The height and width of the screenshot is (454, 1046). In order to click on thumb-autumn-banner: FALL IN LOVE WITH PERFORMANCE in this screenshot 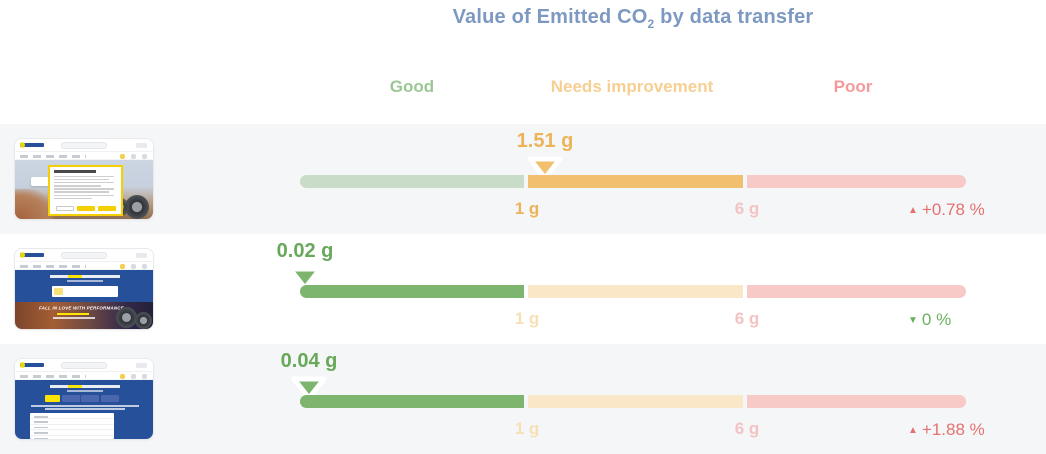, I will do `click(84, 315)`.